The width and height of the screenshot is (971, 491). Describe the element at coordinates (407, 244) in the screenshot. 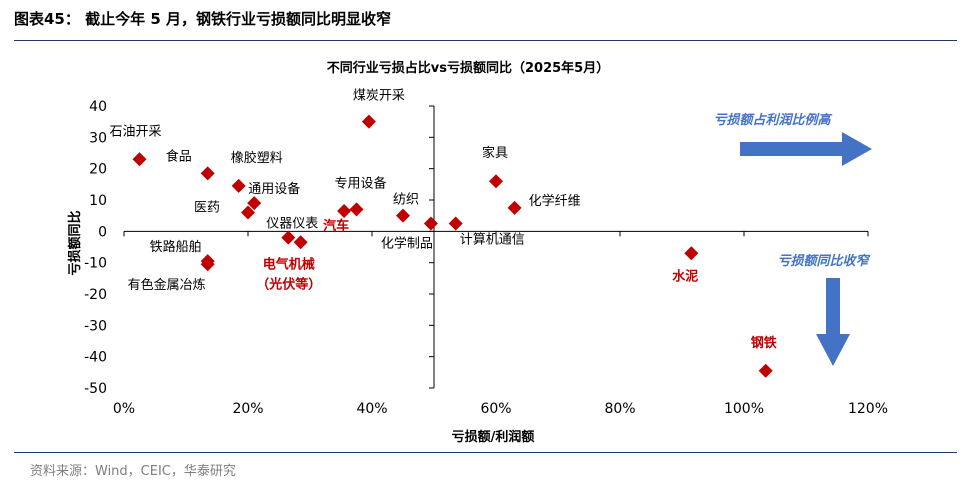

I see `point-label: 化学制品` at that location.